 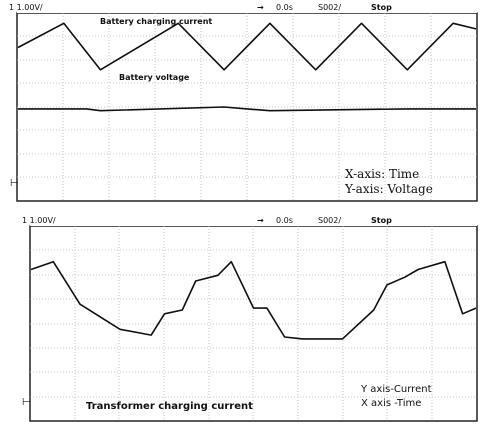 I want to click on series-label-transformer-current: Transformer charging current, so click(x=169, y=406).